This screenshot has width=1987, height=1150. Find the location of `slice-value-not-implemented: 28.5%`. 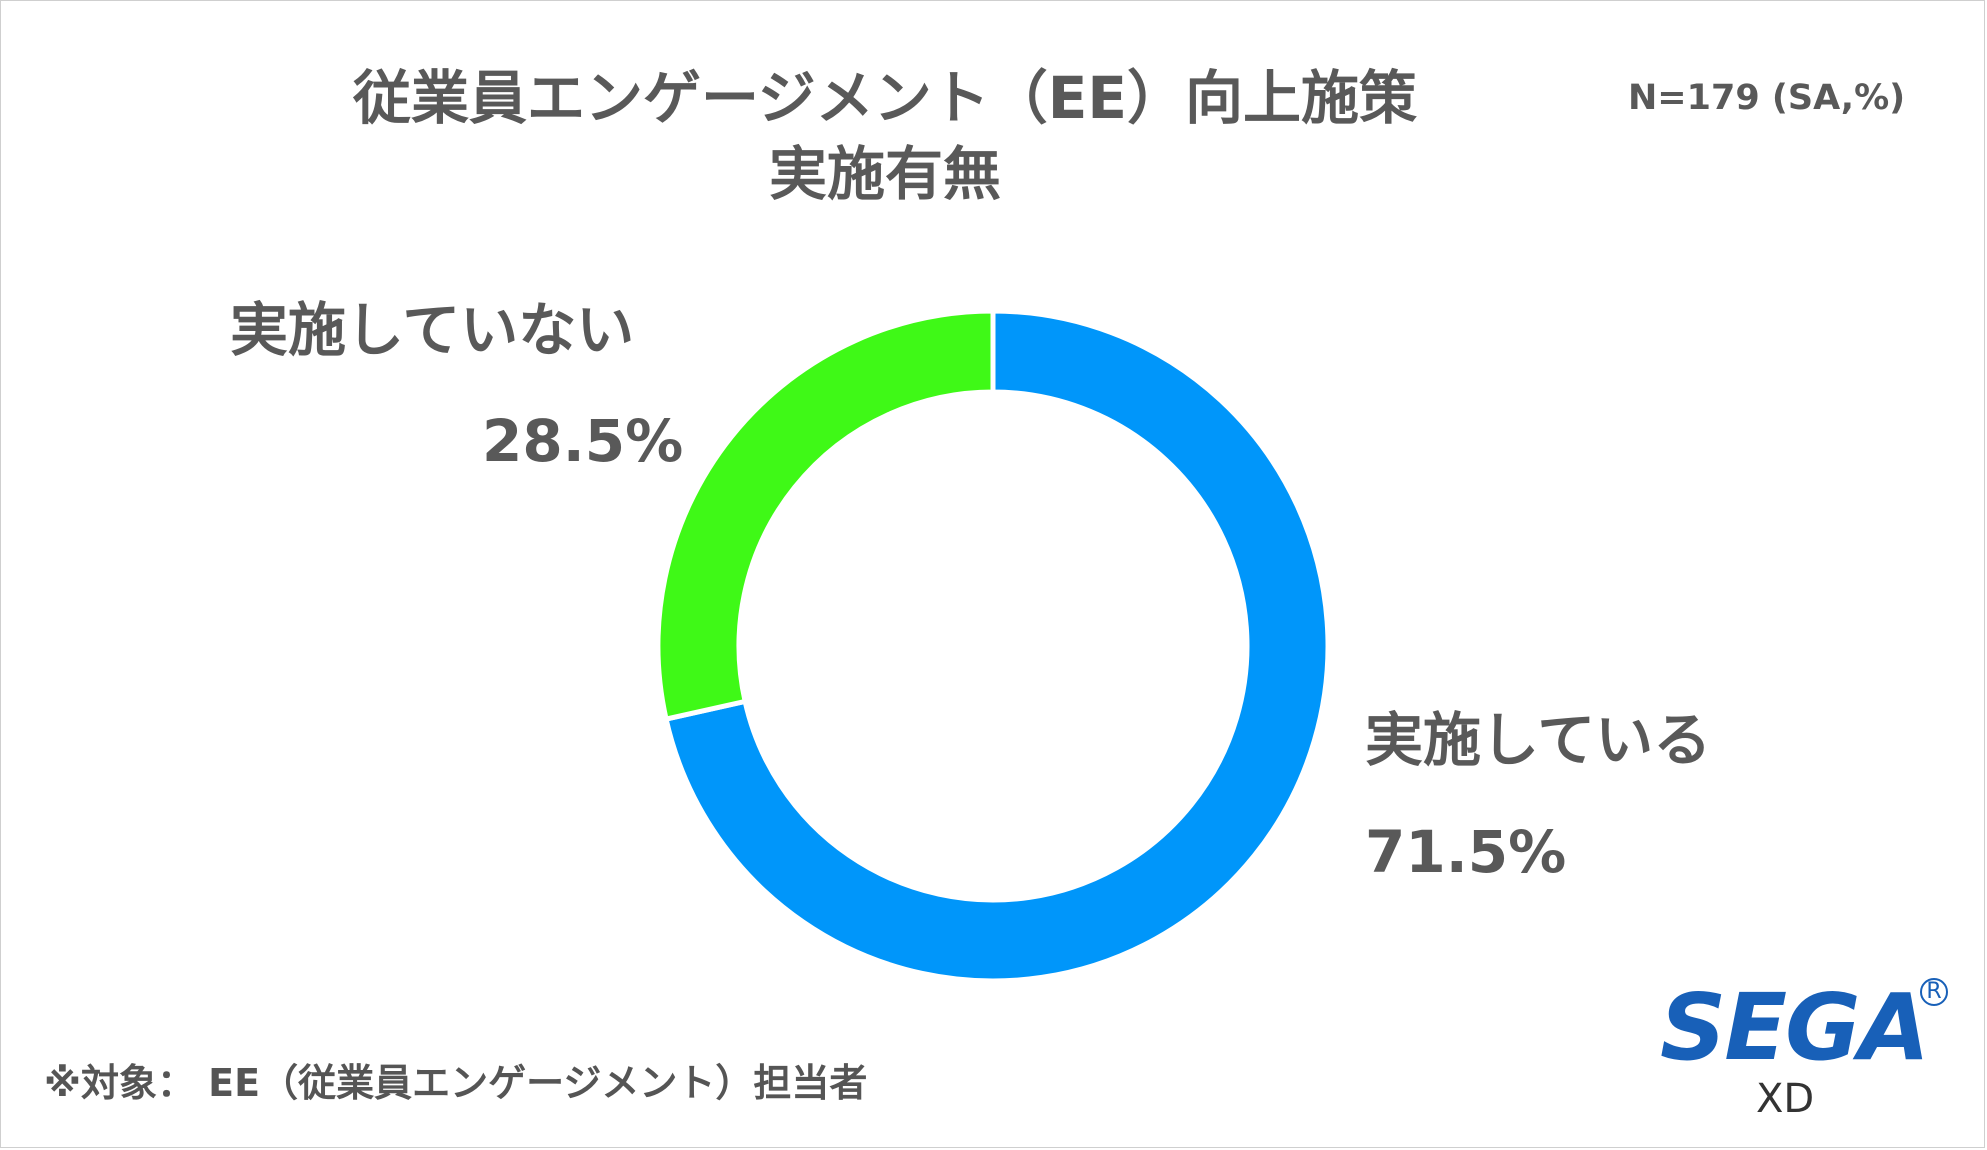

slice-value-not-implemented: 28.5% is located at coordinates (583, 441).